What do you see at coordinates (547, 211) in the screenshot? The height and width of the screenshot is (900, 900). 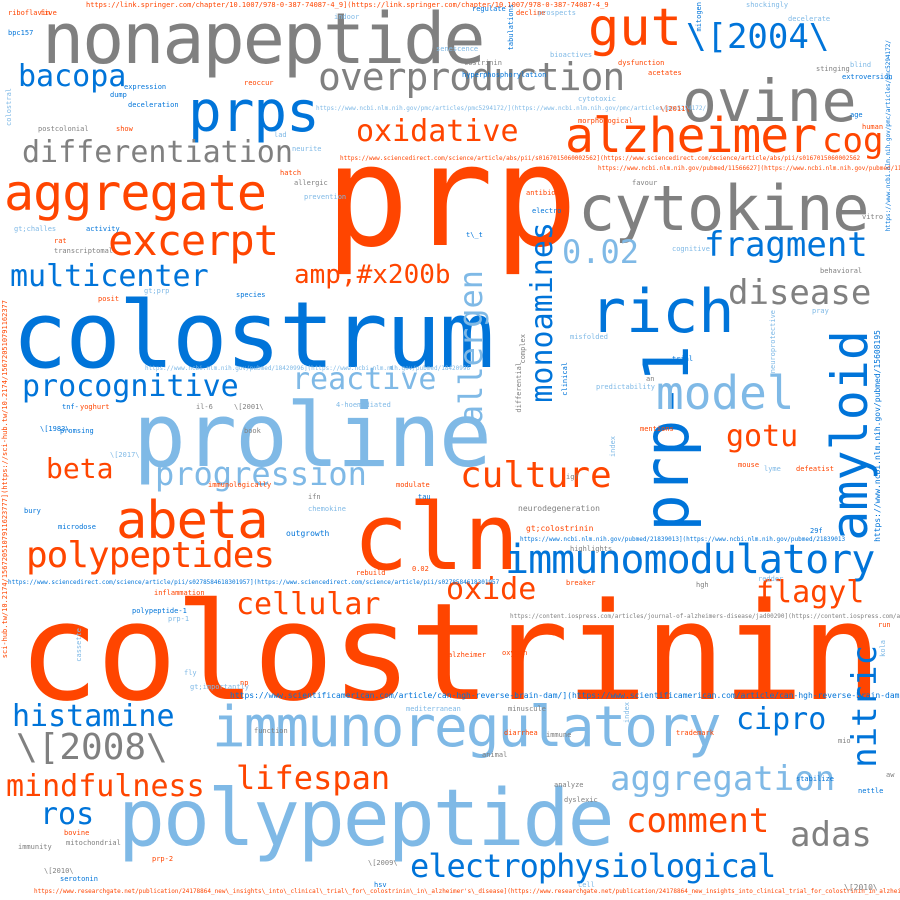 I see `word-electro: electro` at bounding box center [547, 211].